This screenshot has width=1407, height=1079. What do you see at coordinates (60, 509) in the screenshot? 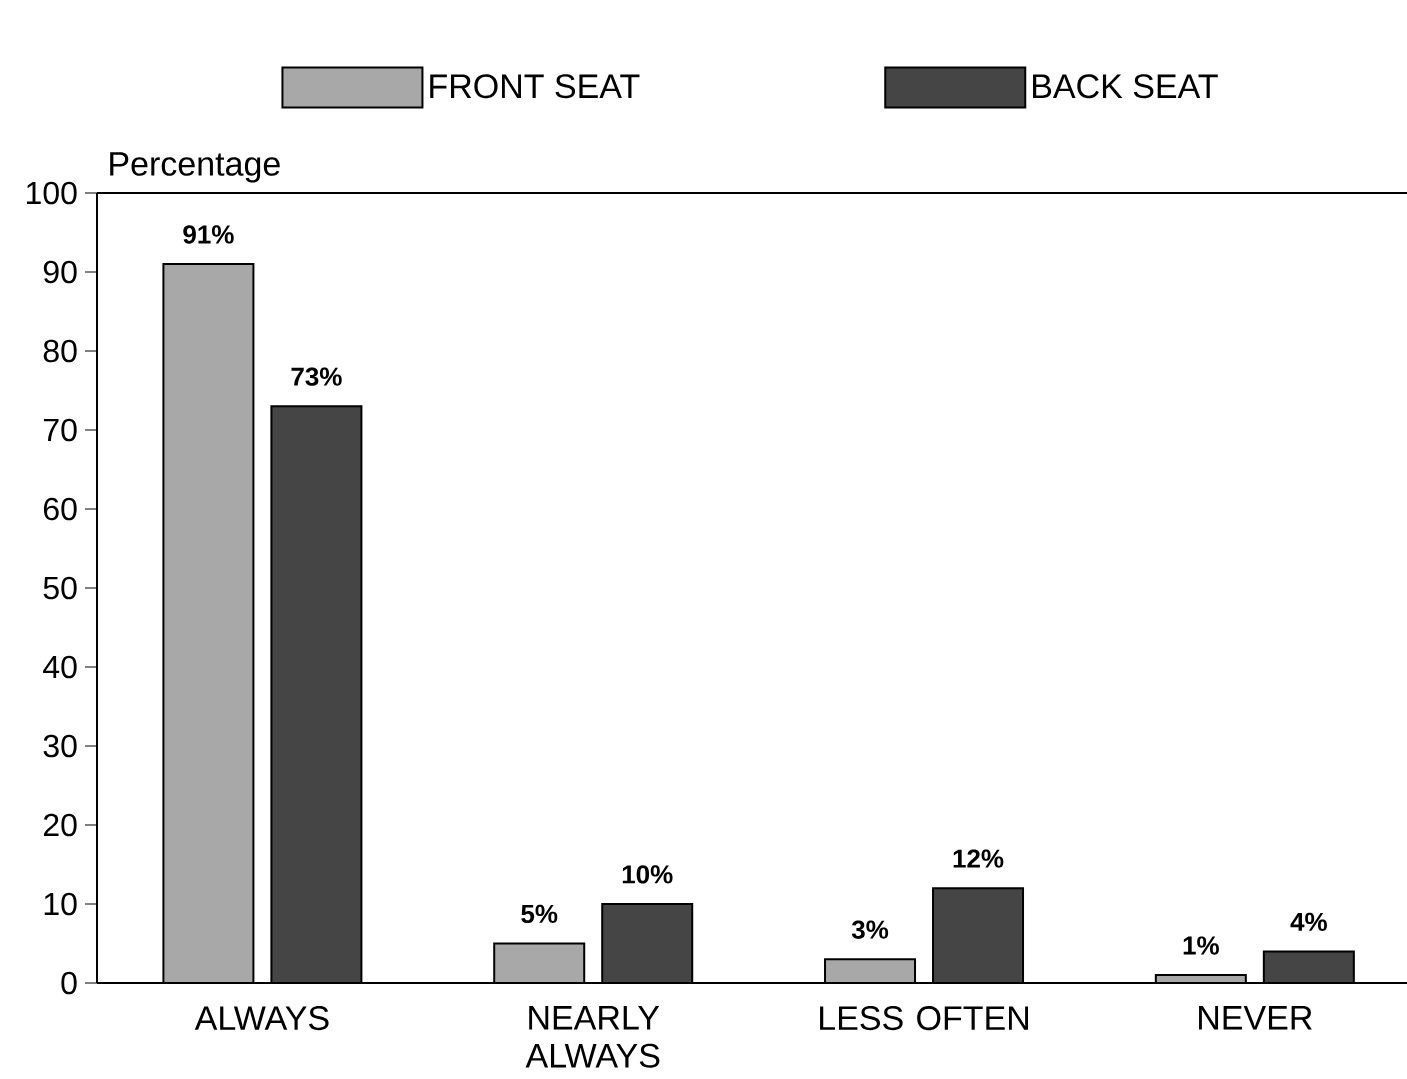
I see `y-tick-label: 60` at bounding box center [60, 509].